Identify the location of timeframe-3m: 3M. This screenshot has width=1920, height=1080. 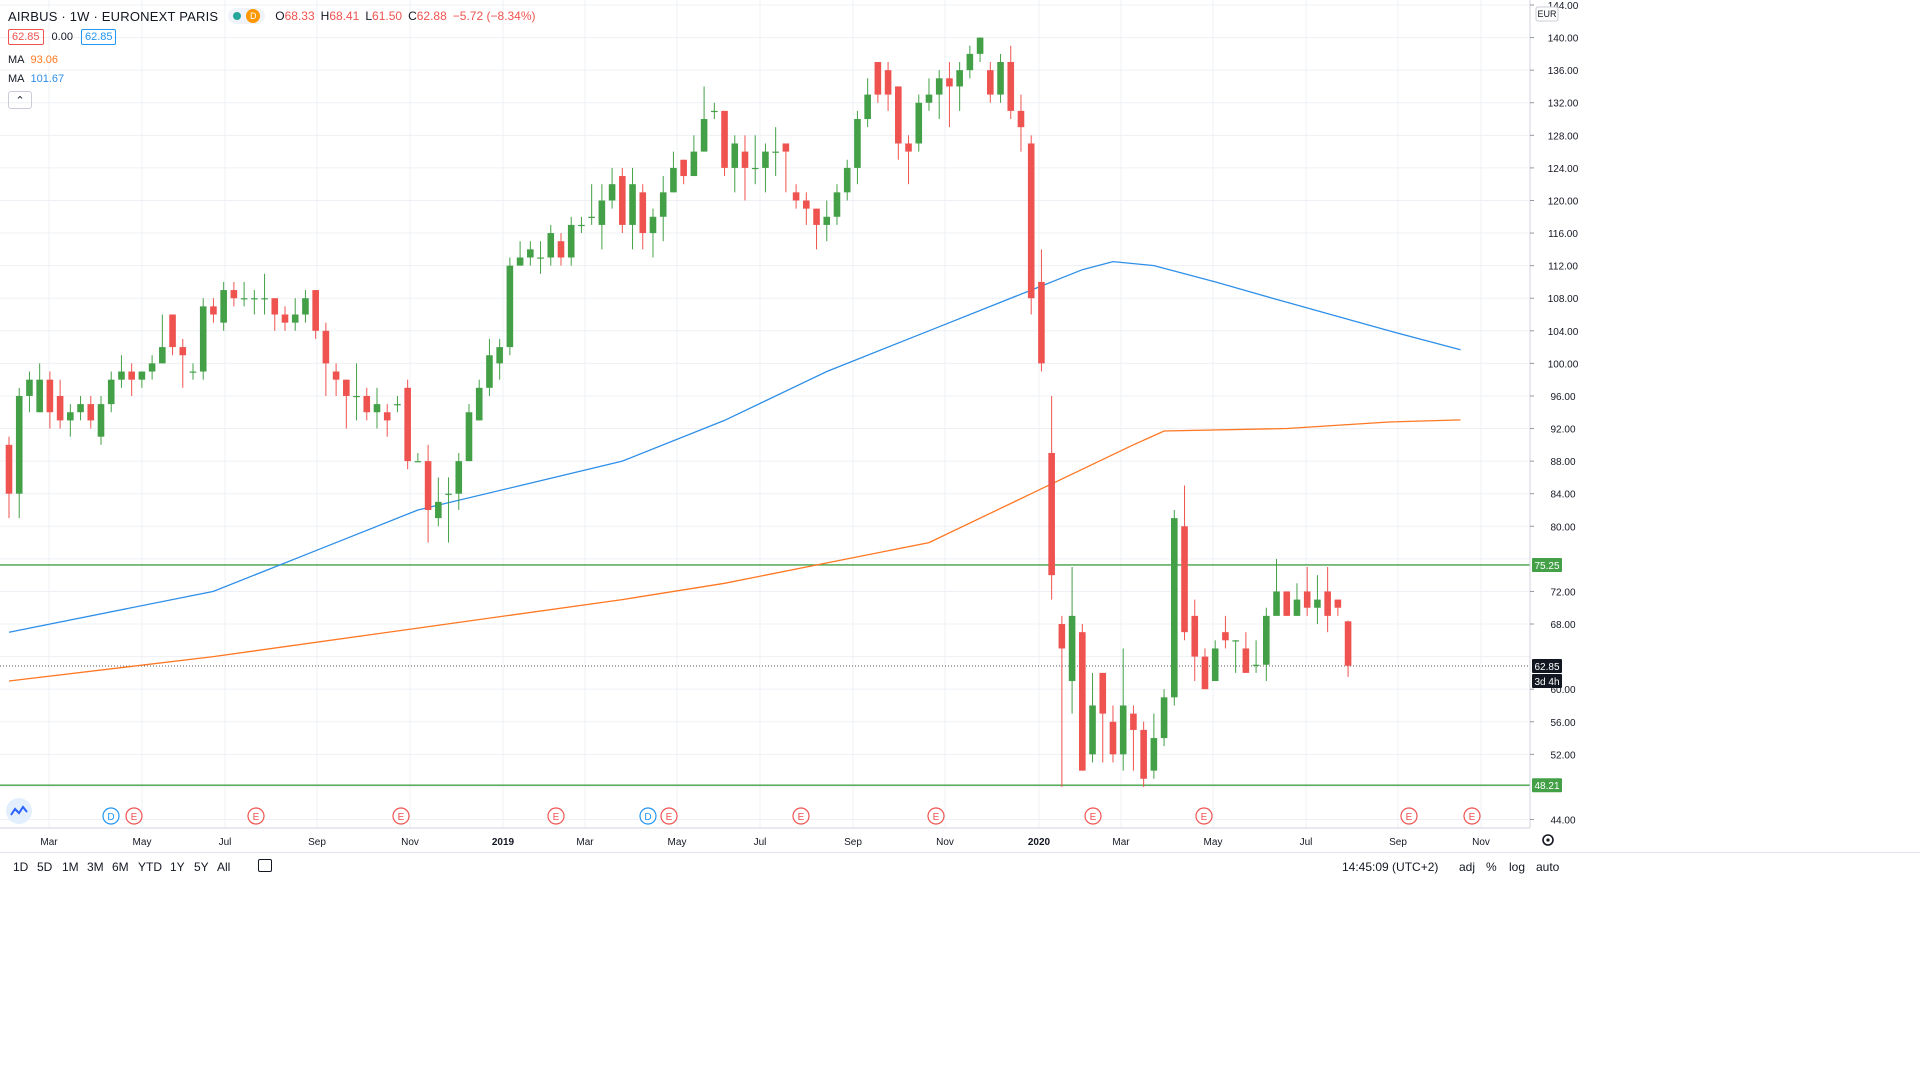
(95, 867).